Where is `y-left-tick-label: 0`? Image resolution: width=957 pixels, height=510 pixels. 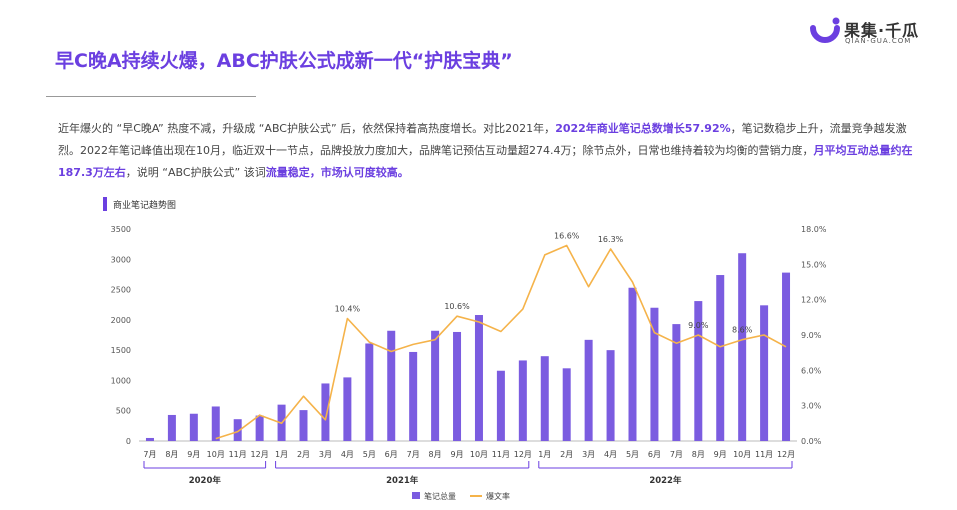
y-left-tick-label: 0 is located at coordinates (128, 441).